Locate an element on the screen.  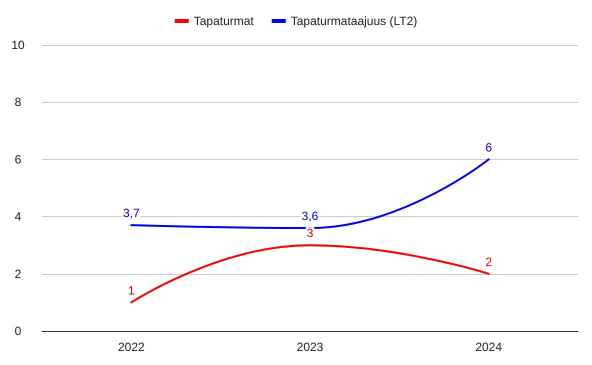
y-tick-label: 8 is located at coordinates (18, 102).